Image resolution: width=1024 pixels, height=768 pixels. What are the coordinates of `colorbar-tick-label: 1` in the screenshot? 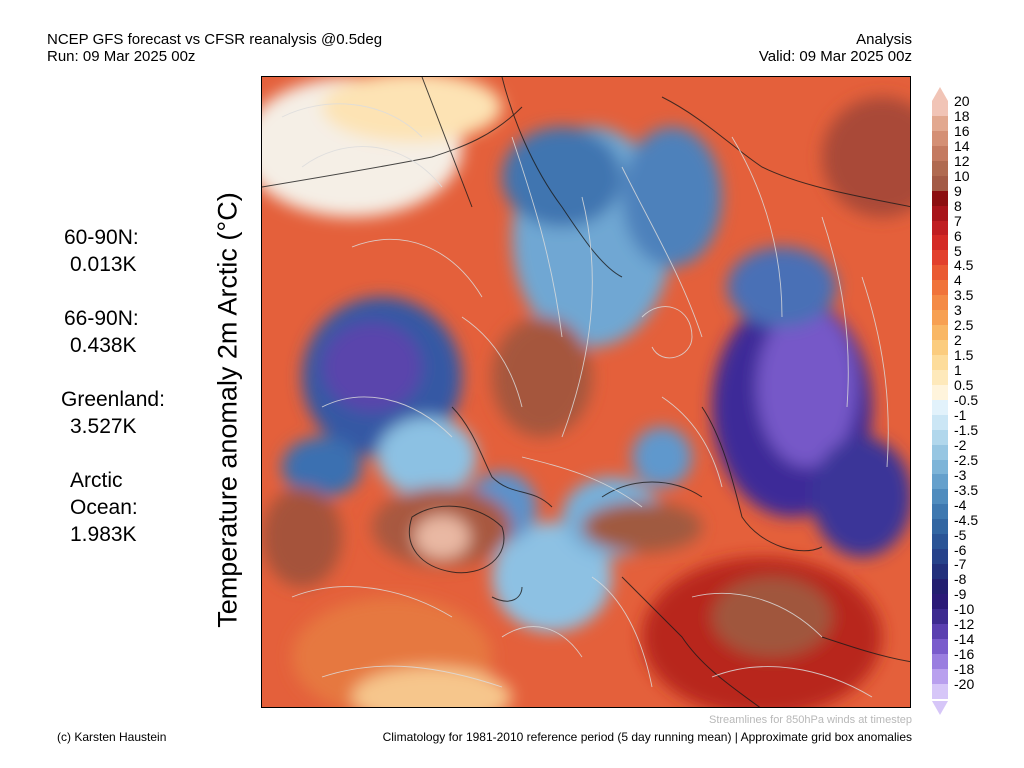 It's located at (958, 370).